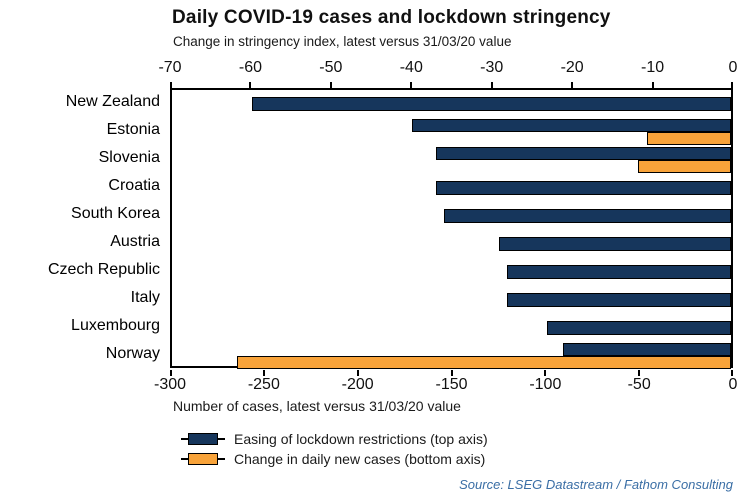 The image size is (750, 500). I want to click on bottom-axis-tick-marks, so click(451, 373).